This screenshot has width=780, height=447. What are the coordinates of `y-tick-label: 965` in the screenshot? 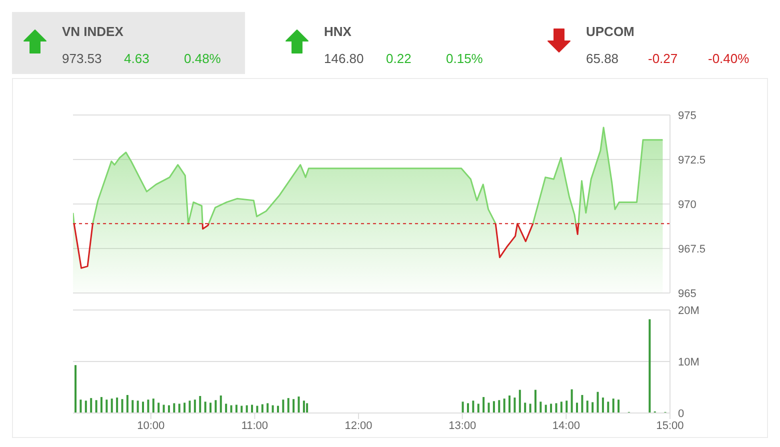 It's located at (687, 294).